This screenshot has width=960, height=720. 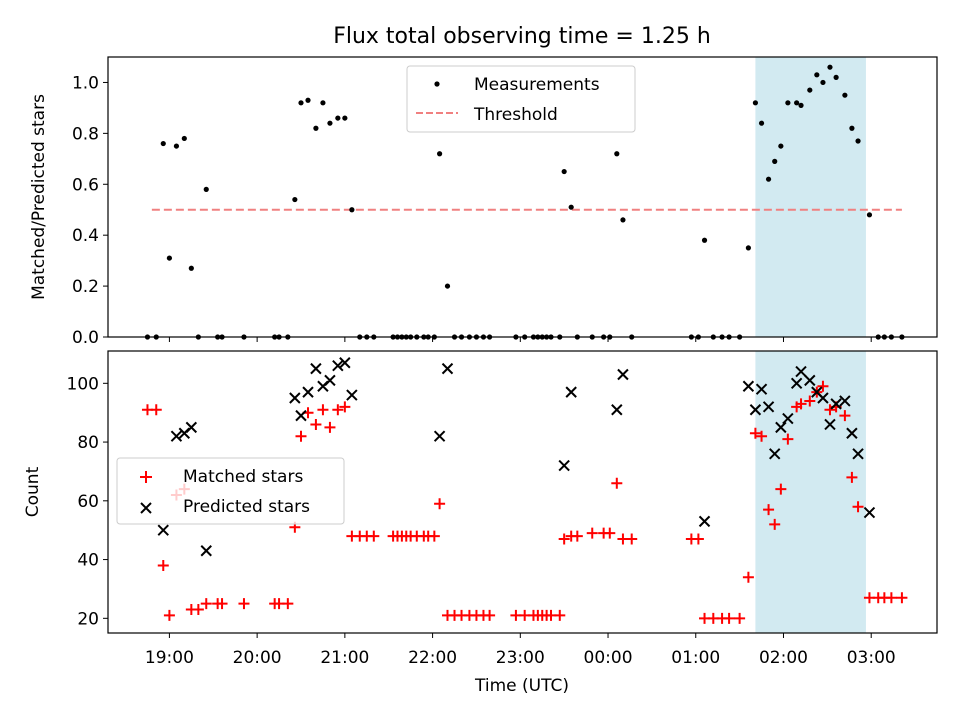 I want to click on top-legend: Measurements Threshold, so click(x=521, y=99).